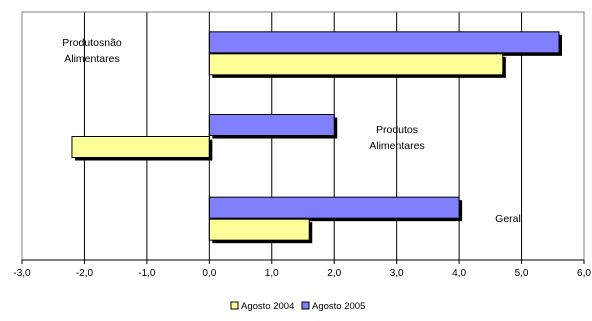 The image size is (592, 321). Describe the element at coordinates (22, 273) in the screenshot. I see `x-tick-label: -3,0` at that location.